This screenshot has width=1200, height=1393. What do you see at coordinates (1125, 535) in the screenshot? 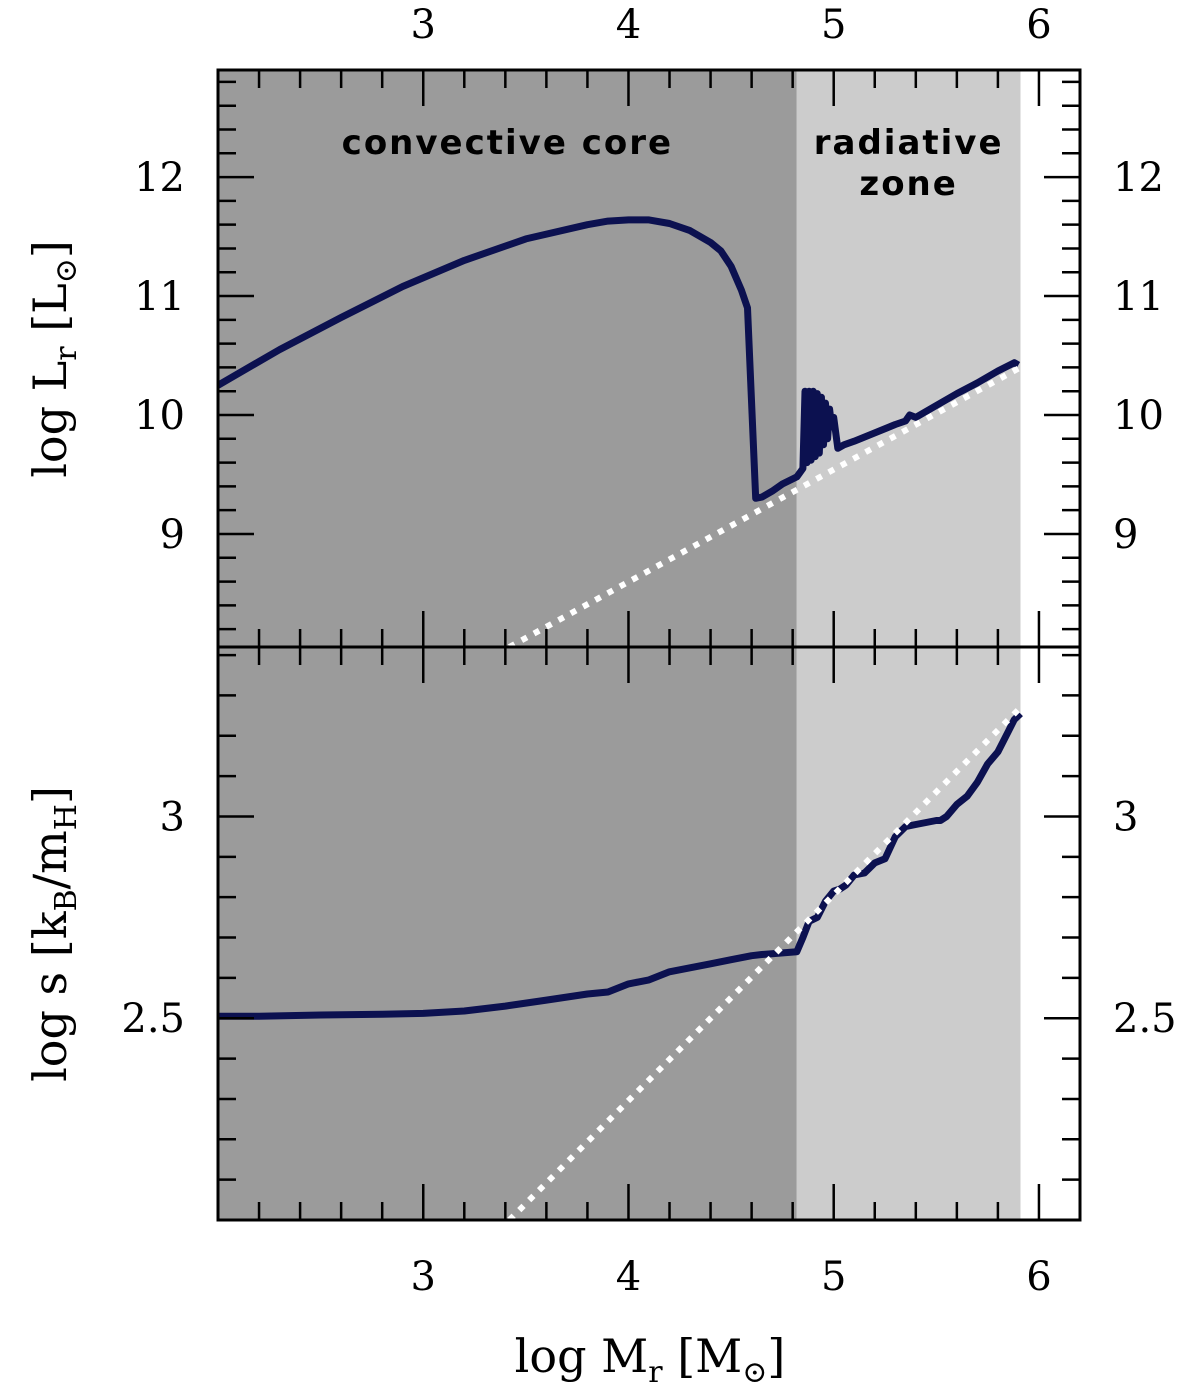
I see `y-tick-label-right: 9` at bounding box center [1125, 535].